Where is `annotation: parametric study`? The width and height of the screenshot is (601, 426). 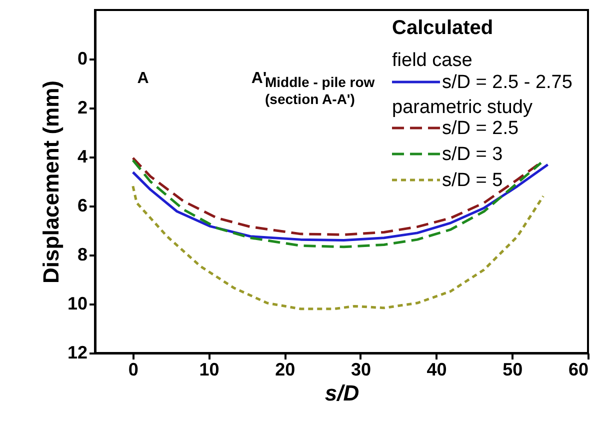
annotation: parametric study is located at coordinates (462, 107).